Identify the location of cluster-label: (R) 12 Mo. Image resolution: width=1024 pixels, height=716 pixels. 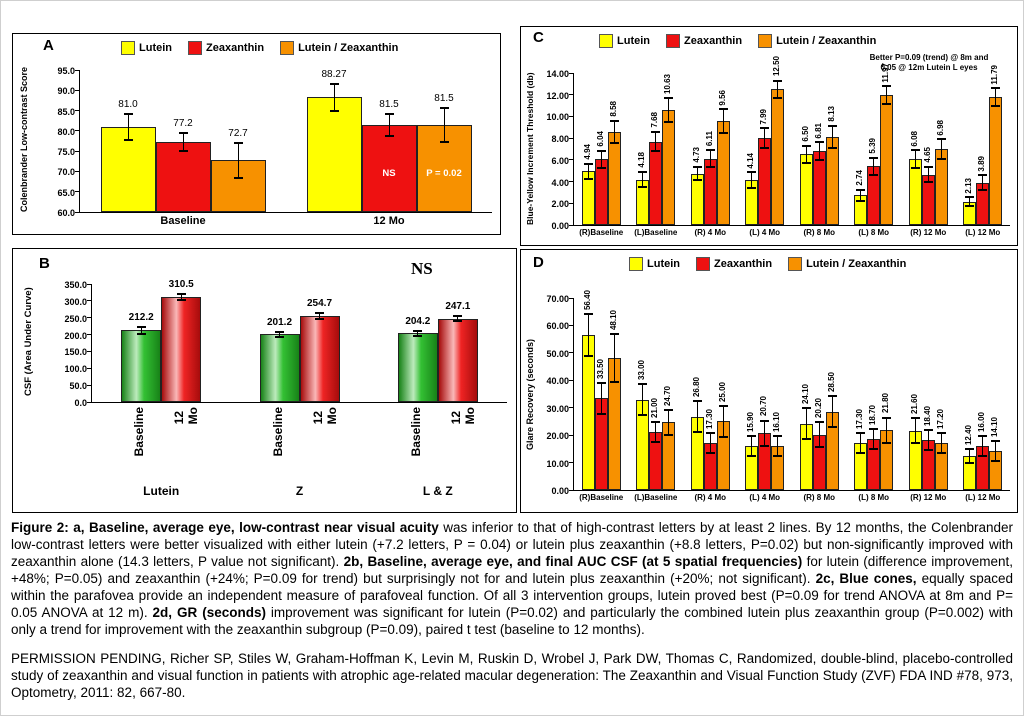
(928, 232).